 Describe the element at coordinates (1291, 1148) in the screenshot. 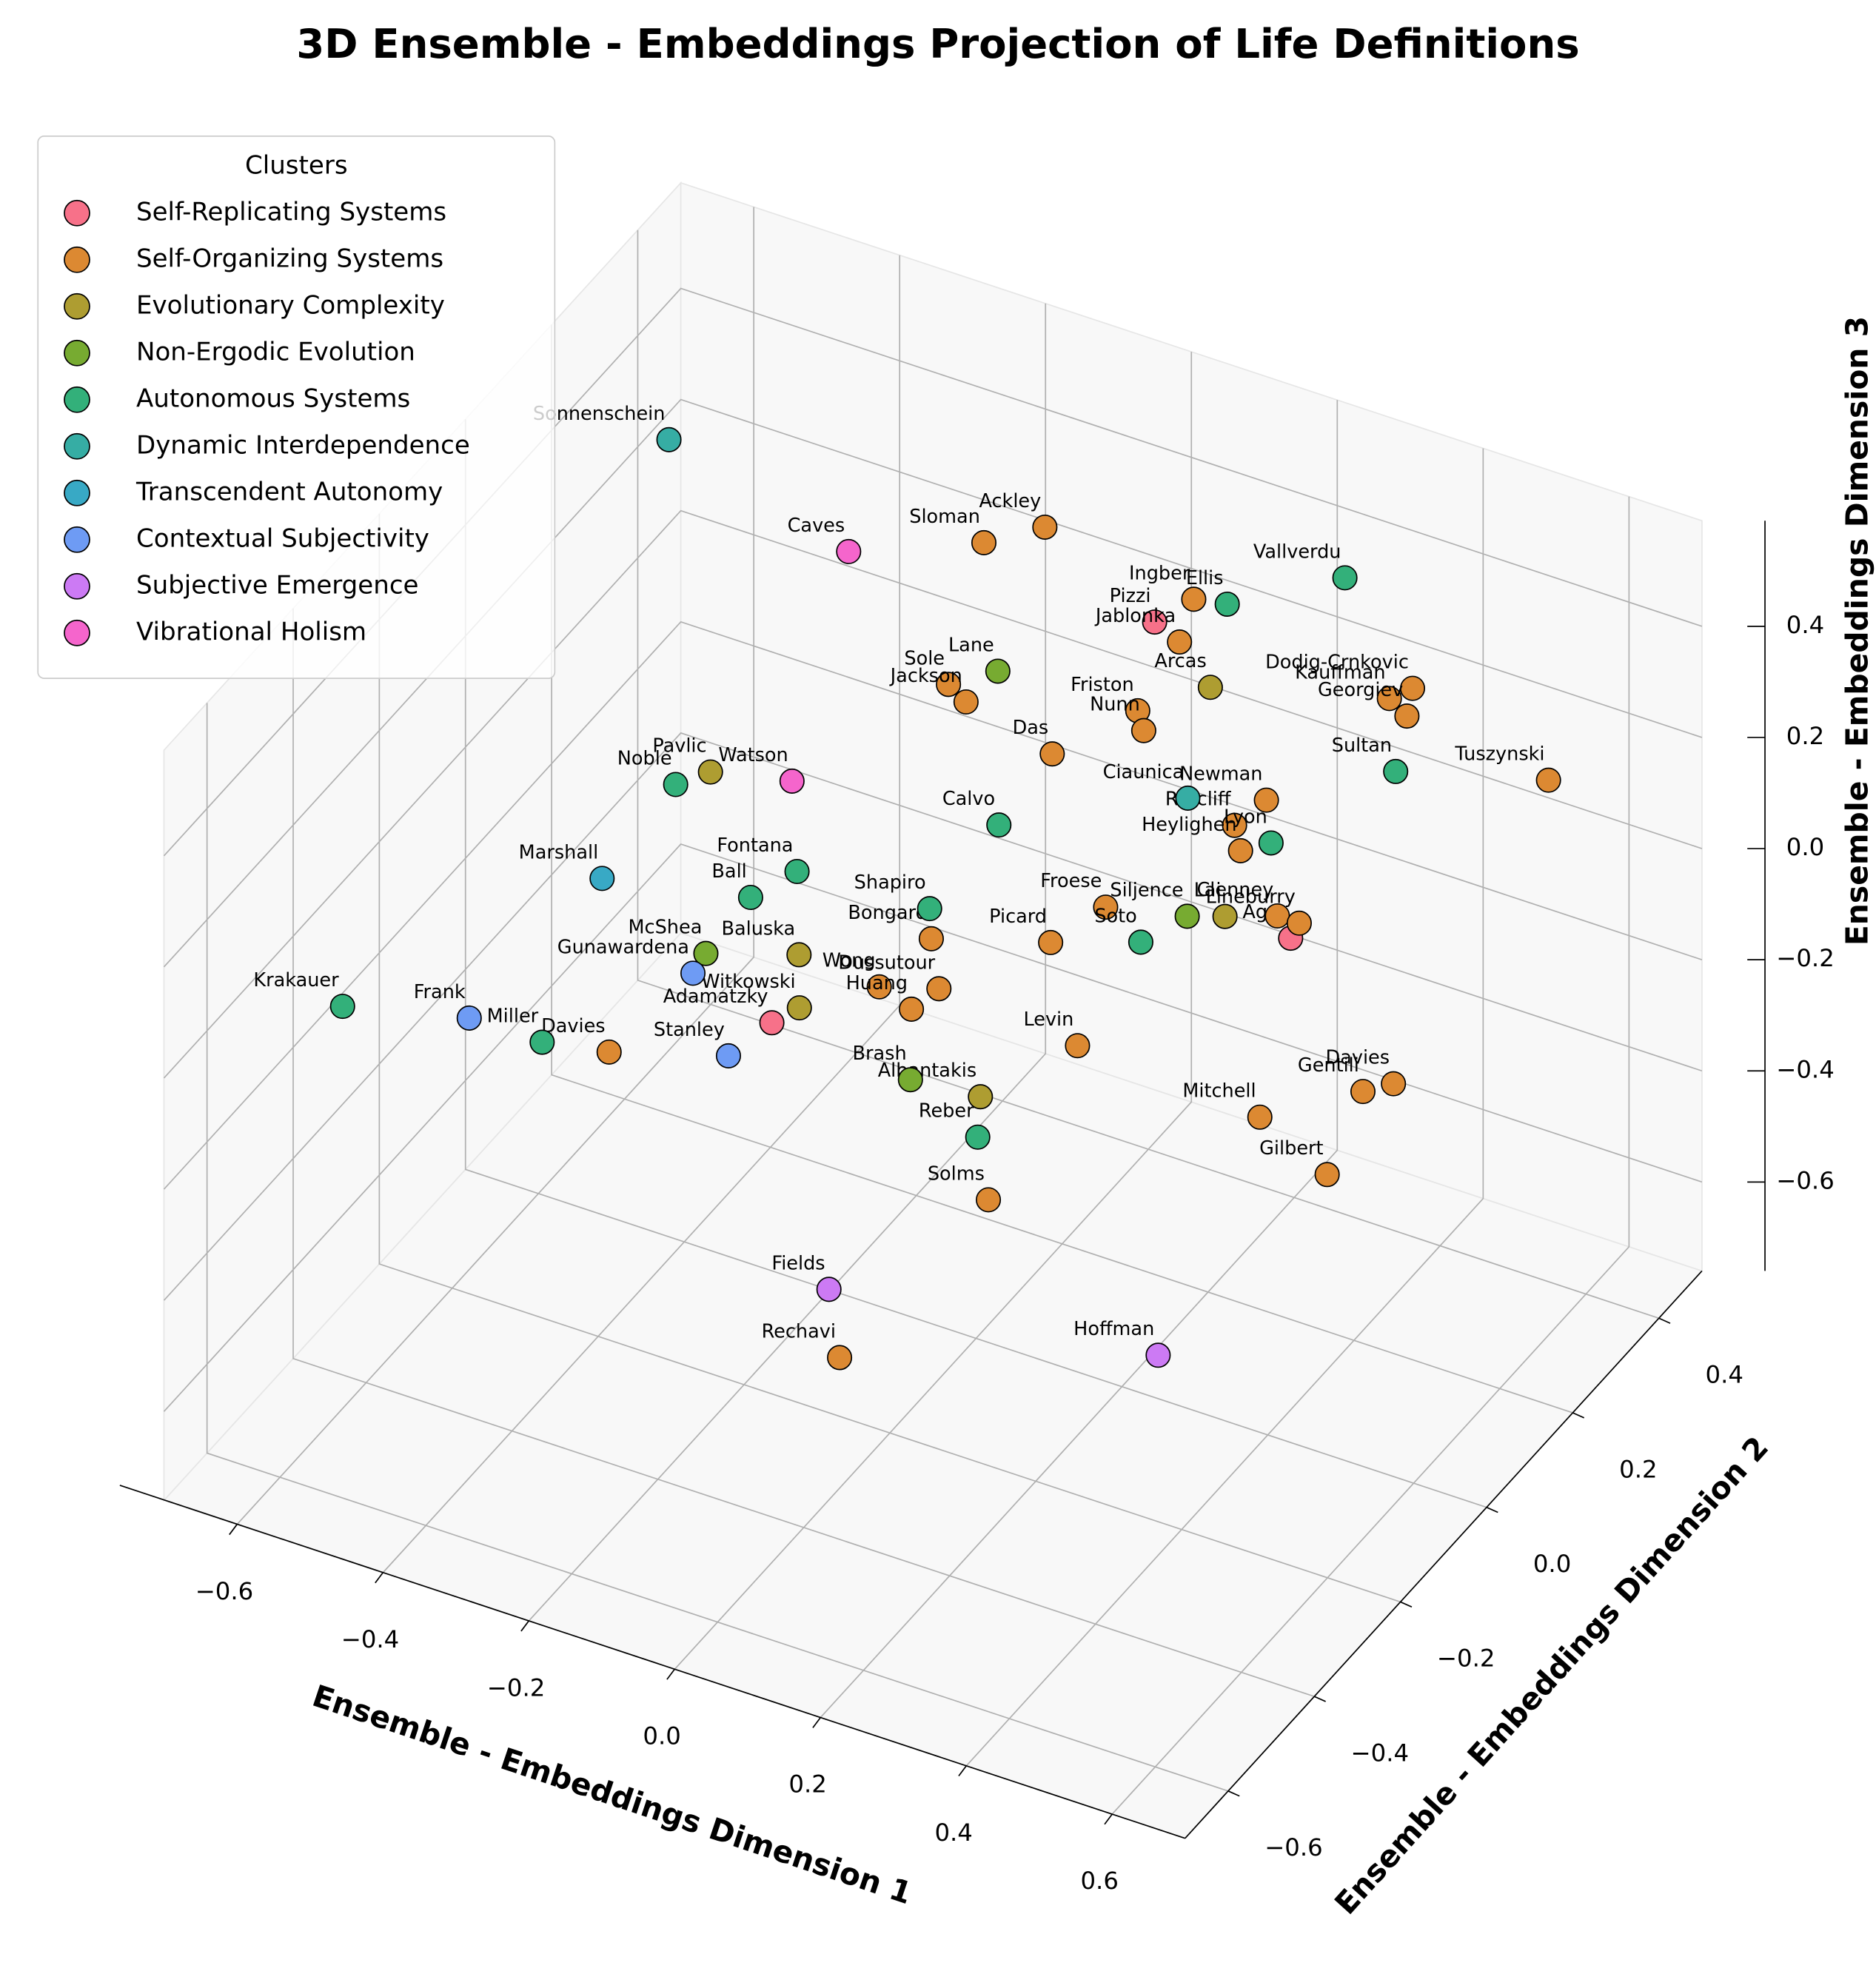

I see `point-label: Gilbert` at that location.